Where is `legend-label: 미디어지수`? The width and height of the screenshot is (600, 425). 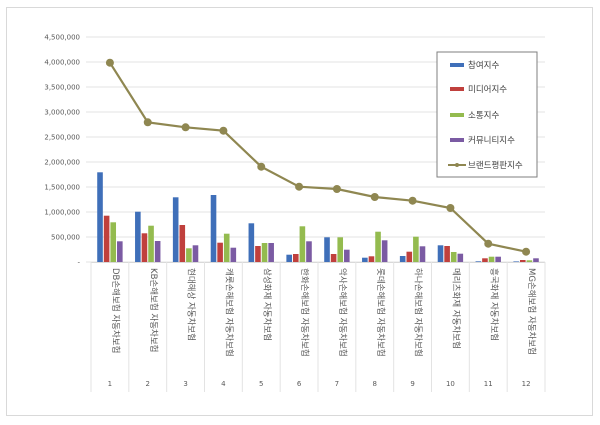 legend-label: 미디어지수 is located at coordinates (487, 89).